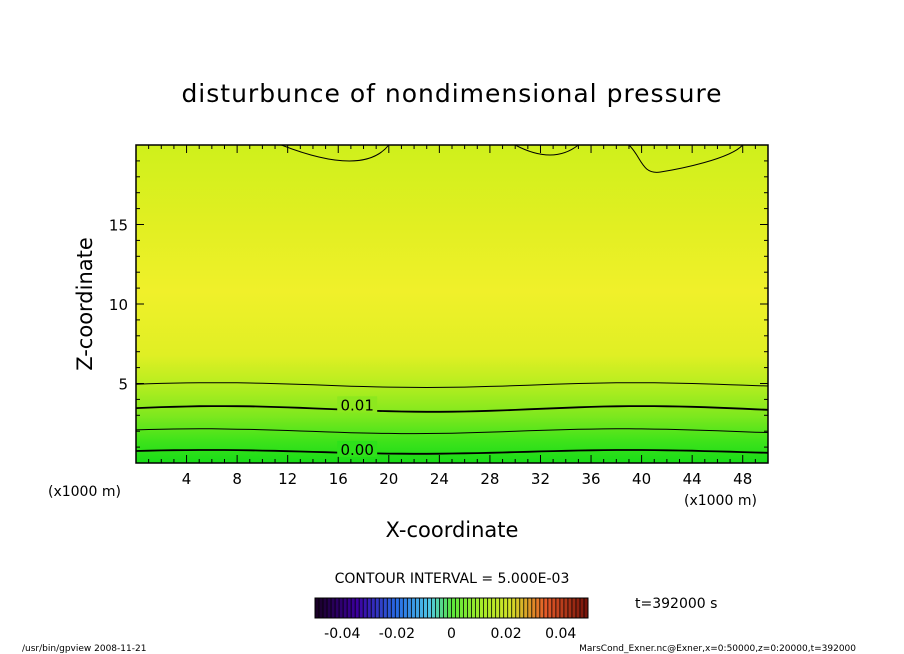 The width and height of the screenshot is (904, 654). What do you see at coordinates (452, 579) in the screenshot?
I see `contour-interval-label: CONTOUR INTERVAL = 5.000E-03` at bounding box center [452, 579].